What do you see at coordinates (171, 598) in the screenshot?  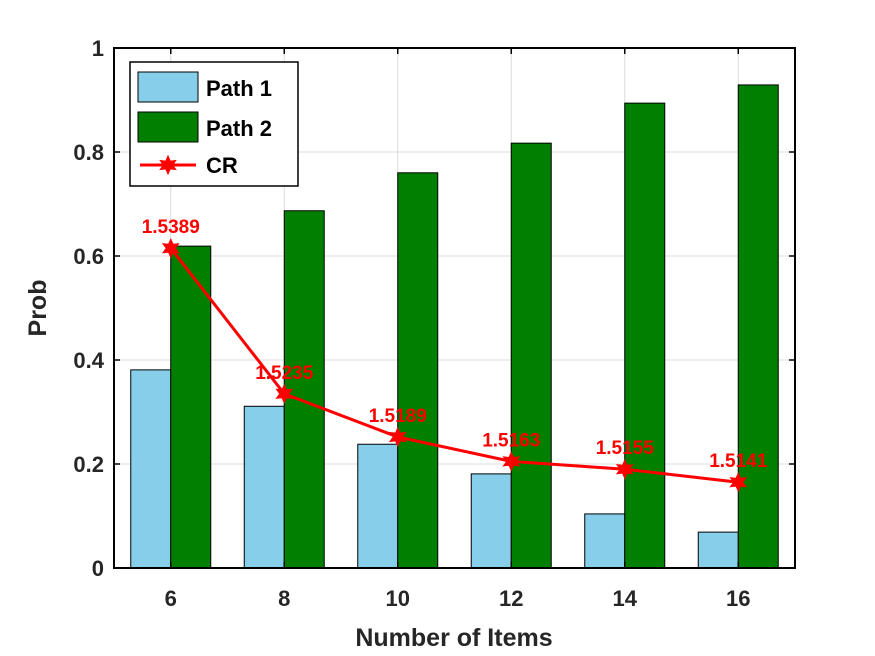 I see `x-tick-label: 6` at bounding box center [171, 598].